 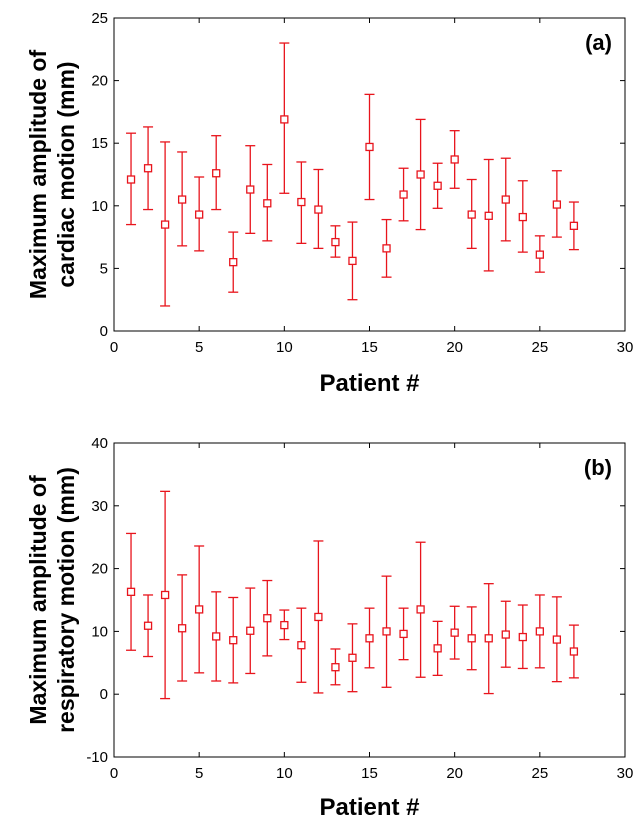 I want to click on panel-b-x-tick-label: 15, so click(x=369, y=773).